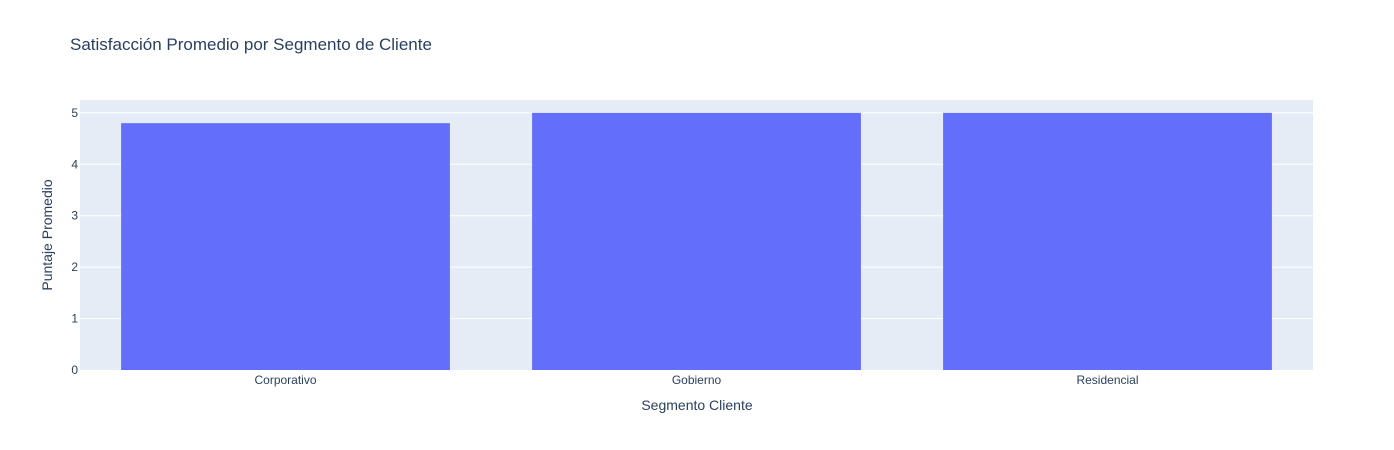 The width and height of the screenshot is (1394, 450). What do you see at coordinates (285, 247) in the screenshot?
I see `bar-corporativo` at bounding box center [285, 247].